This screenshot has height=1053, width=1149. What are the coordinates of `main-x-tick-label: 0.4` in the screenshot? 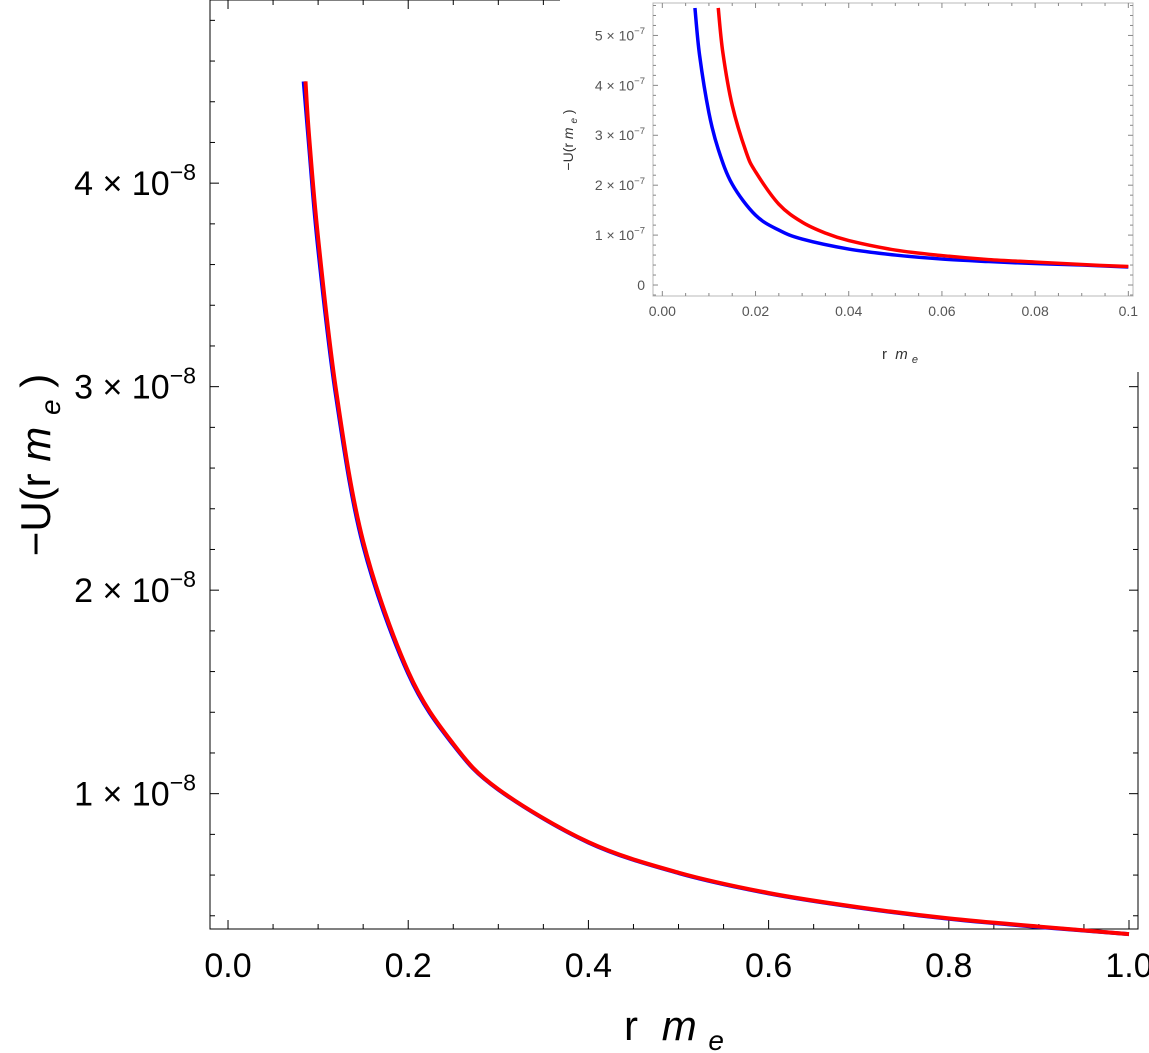 It's located at (588, 966).